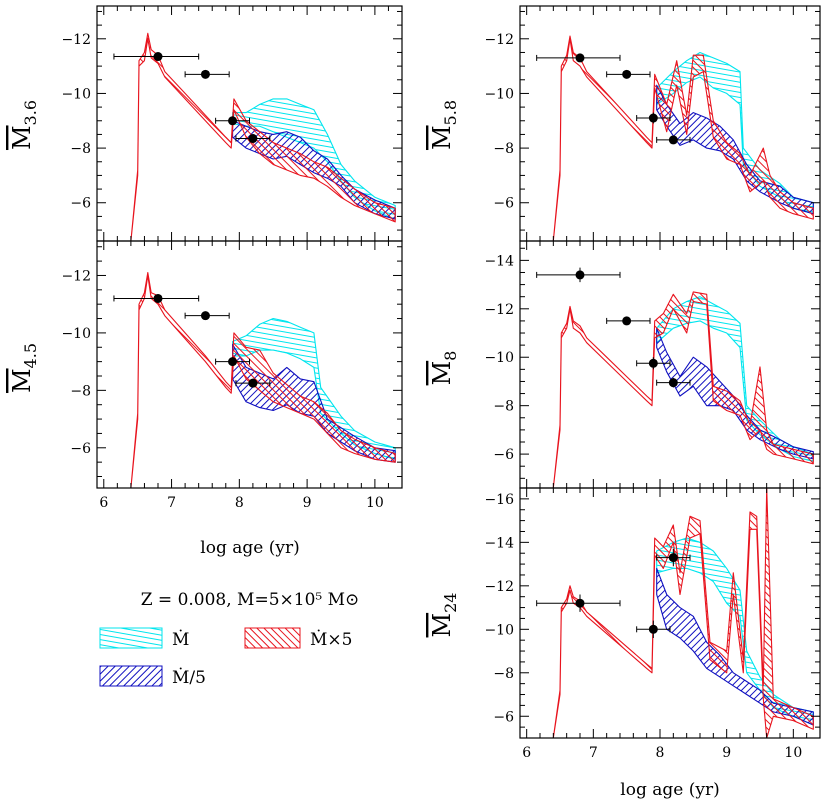  I want to click on panel-8: −6 −8 −10 −12 −14 M8, so click(624, 364).